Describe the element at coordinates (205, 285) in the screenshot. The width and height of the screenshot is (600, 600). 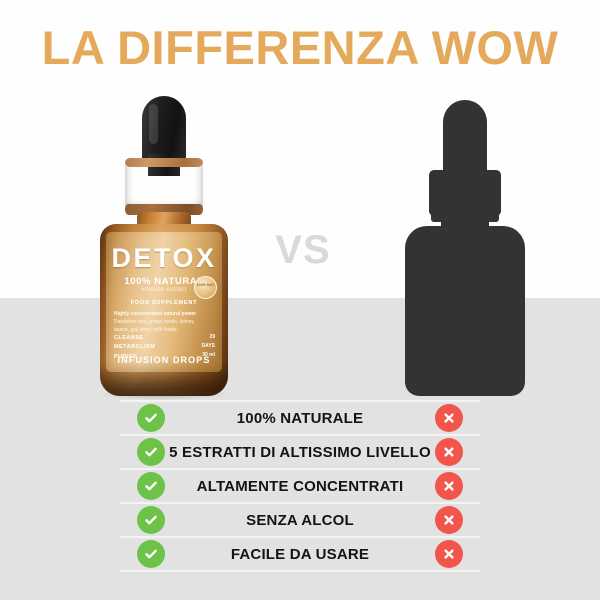
I see `gold-seal-text: 100% NAT` at that location.